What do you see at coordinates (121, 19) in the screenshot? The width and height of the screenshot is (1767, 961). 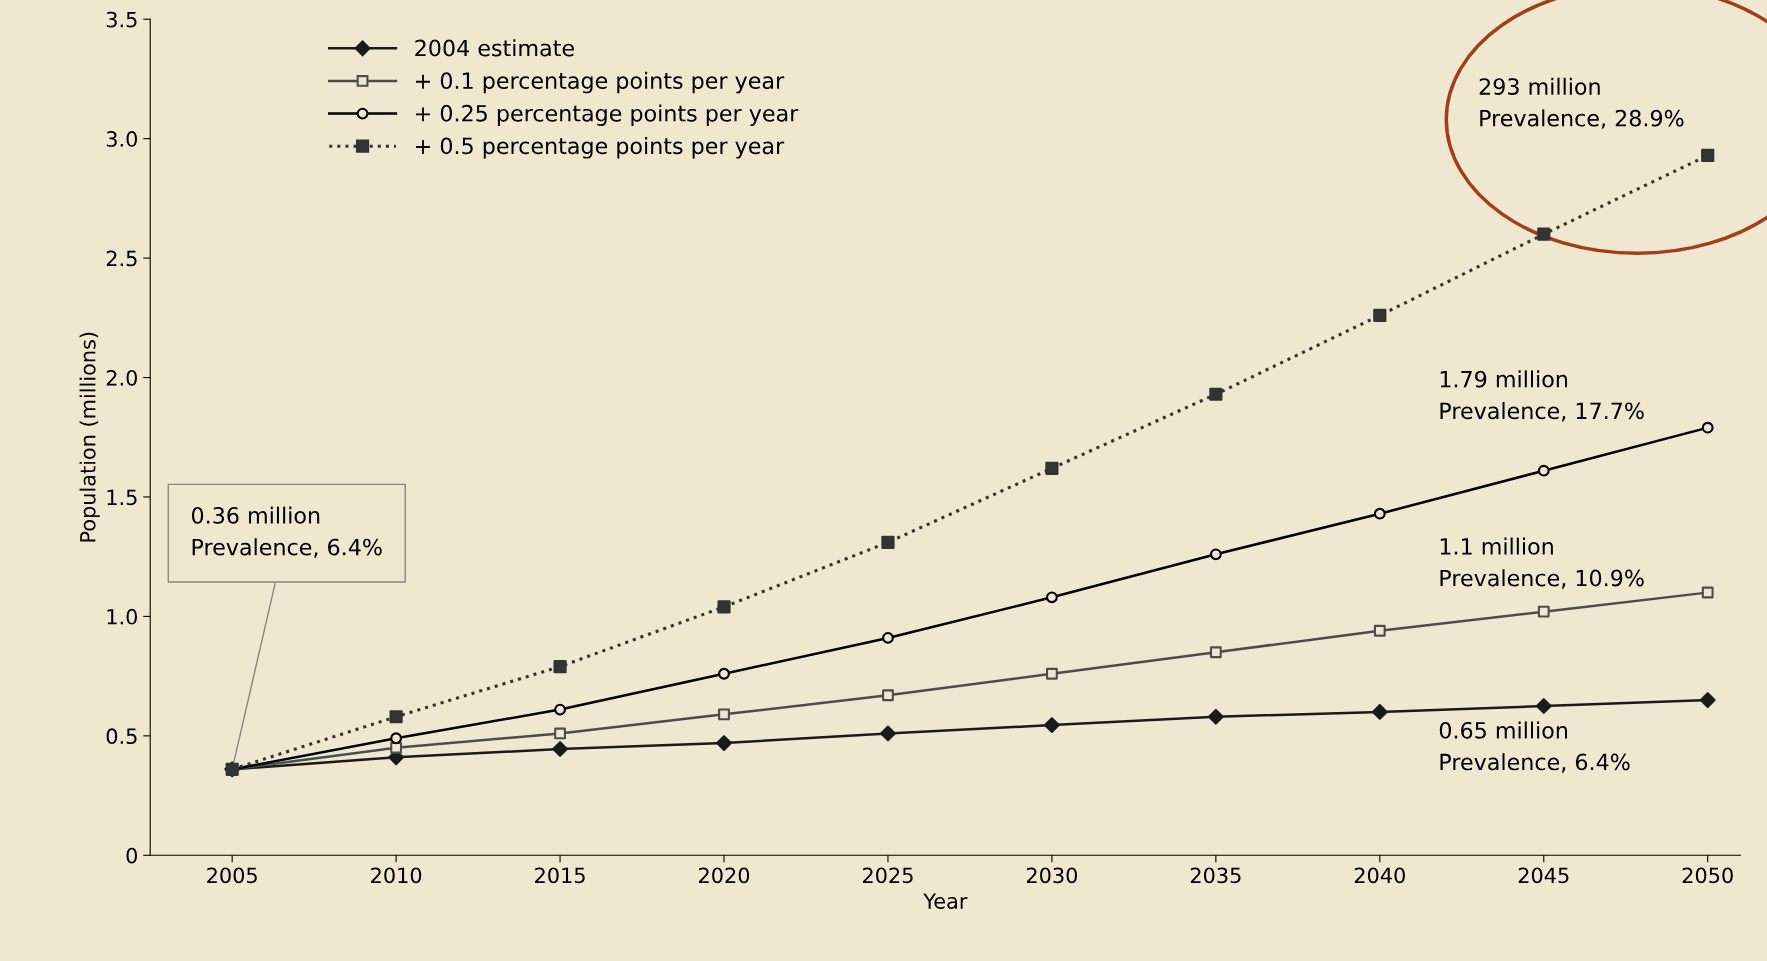 I see `y-tick-label: 3.5` at bounding box center [121, 19].